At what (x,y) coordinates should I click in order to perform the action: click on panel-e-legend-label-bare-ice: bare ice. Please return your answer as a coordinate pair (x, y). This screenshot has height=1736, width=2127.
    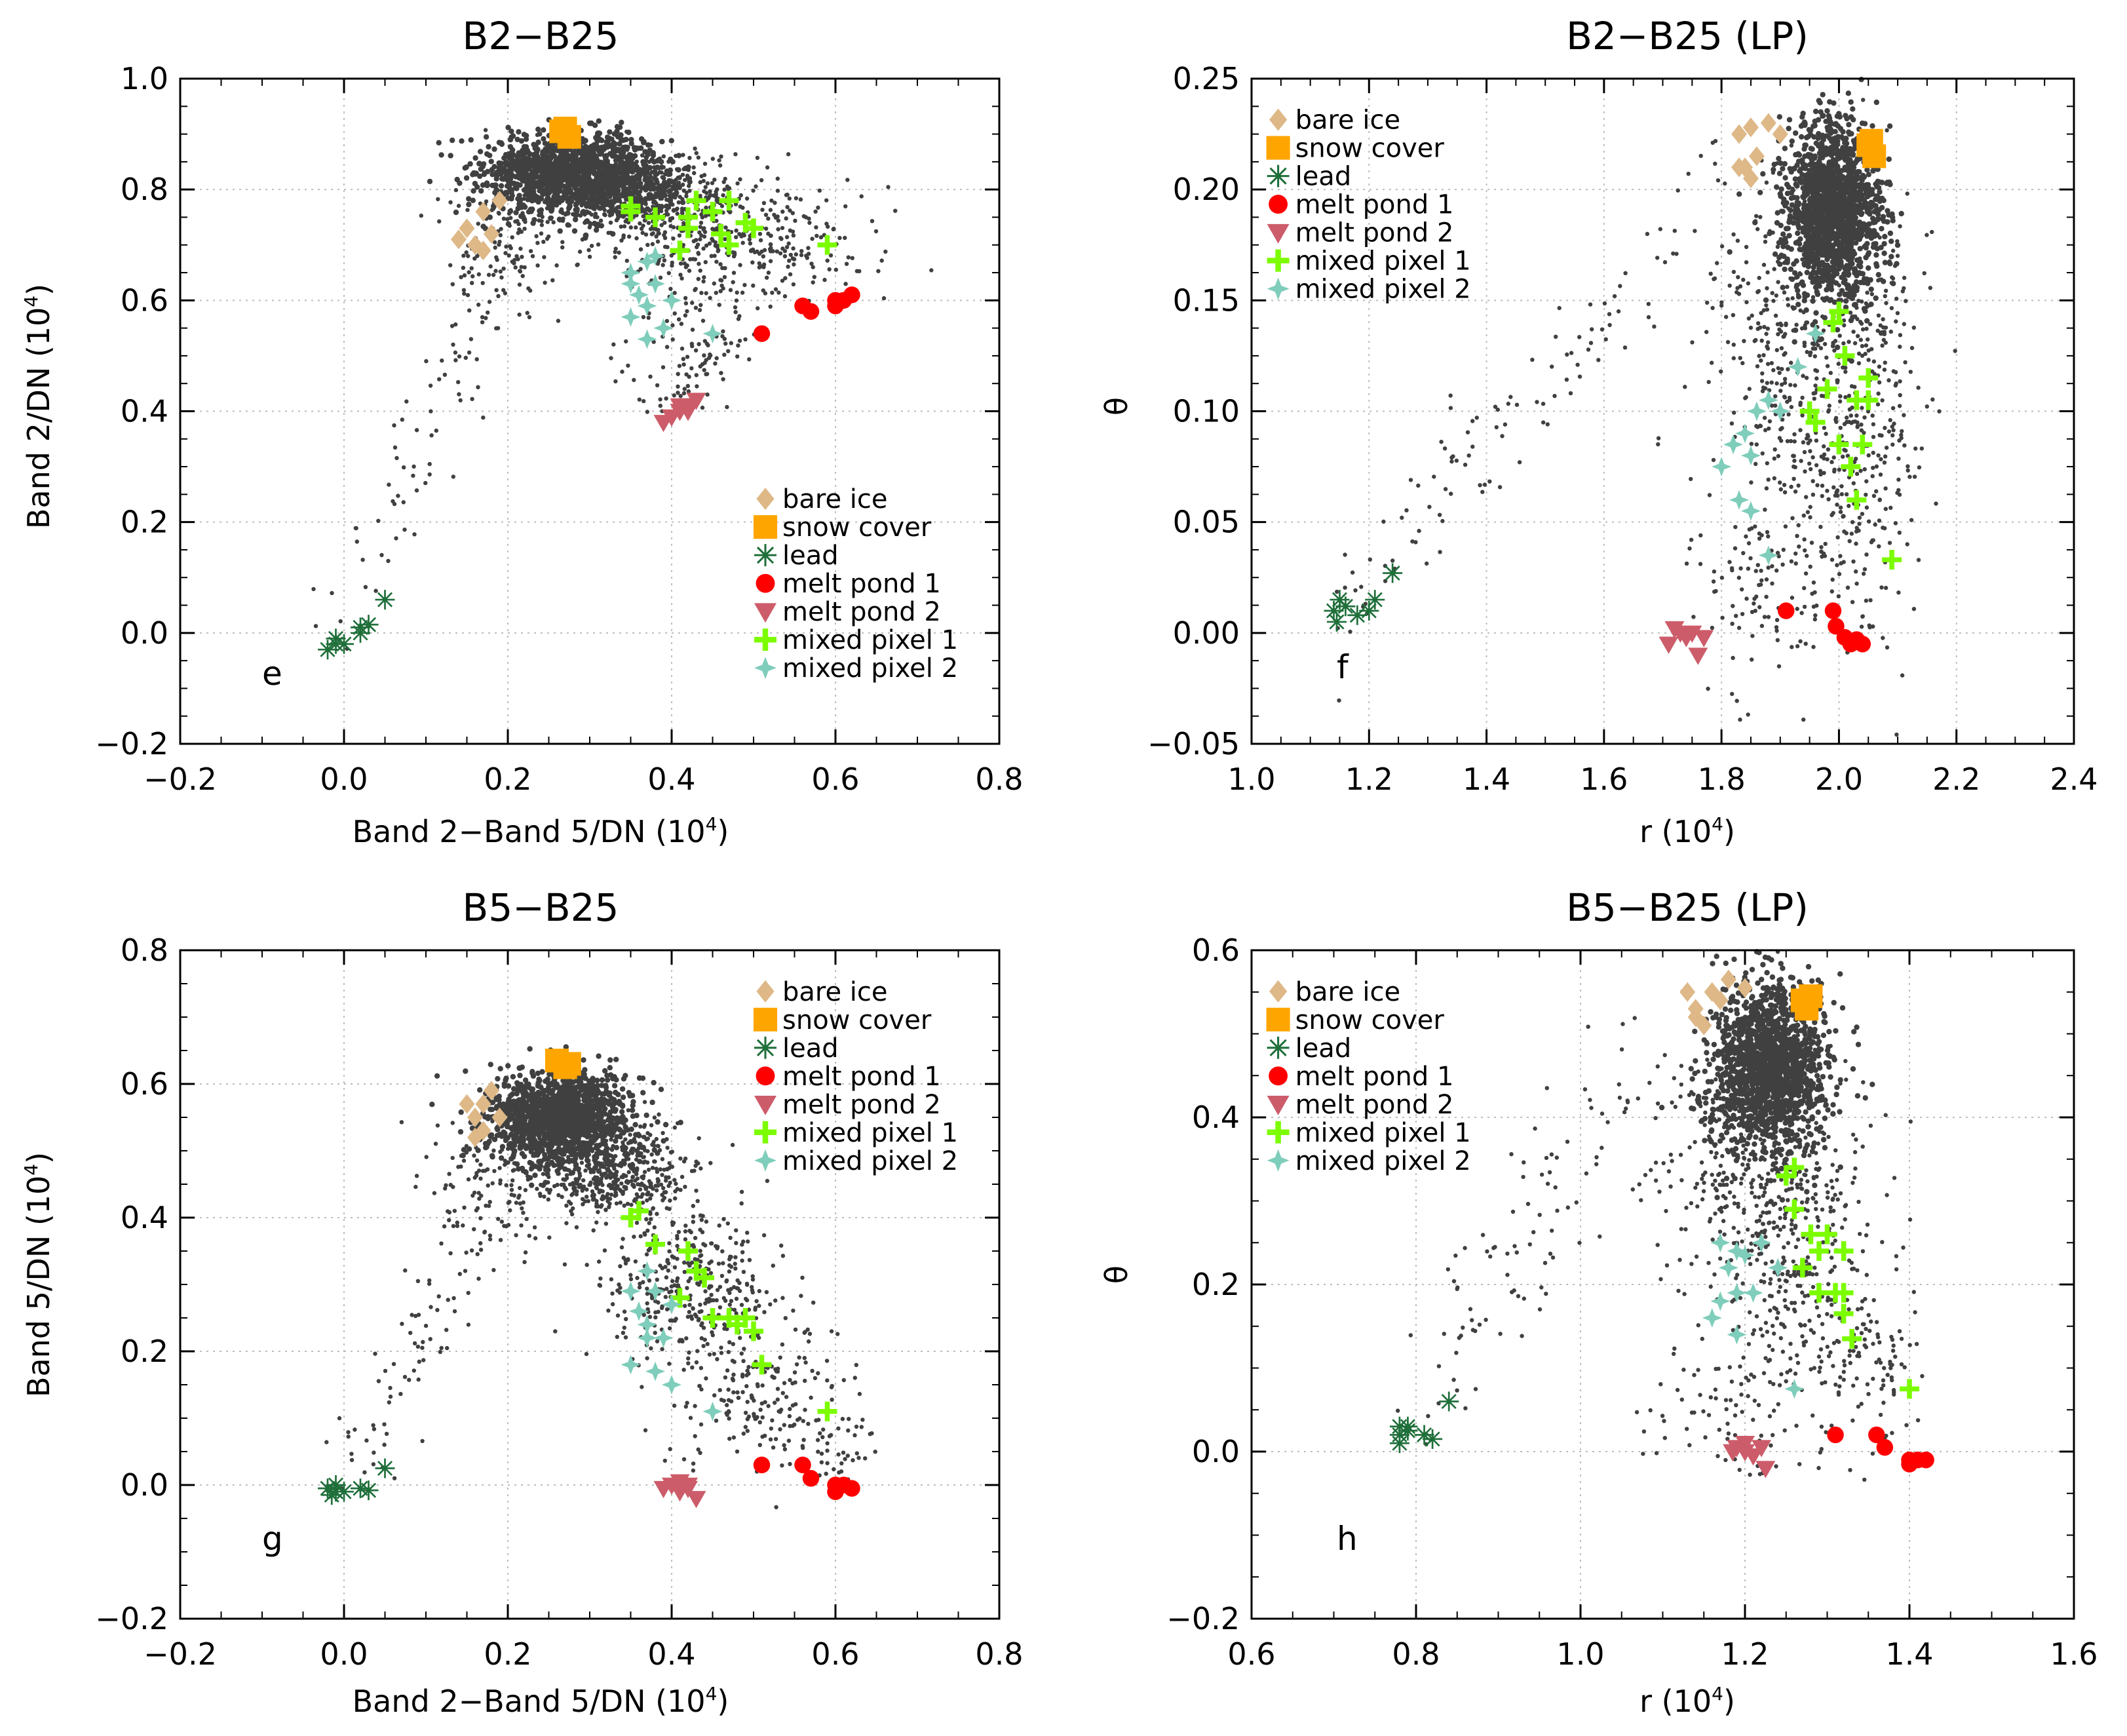
    Looking at the image, I should click on (835, 499).